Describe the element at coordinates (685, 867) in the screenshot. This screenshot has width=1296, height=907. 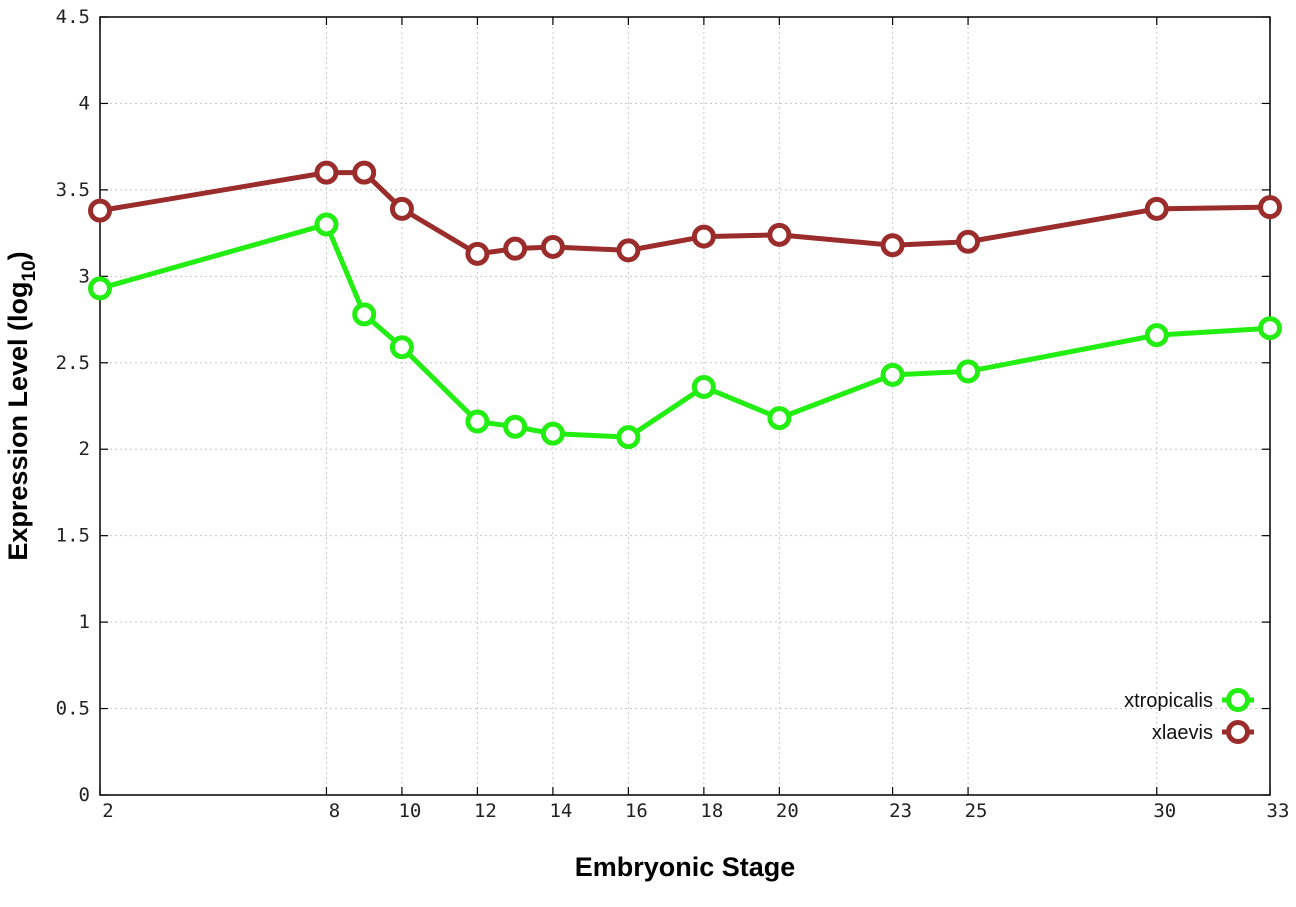
I see `x-axis-title: Embryonic Stage` at that location.